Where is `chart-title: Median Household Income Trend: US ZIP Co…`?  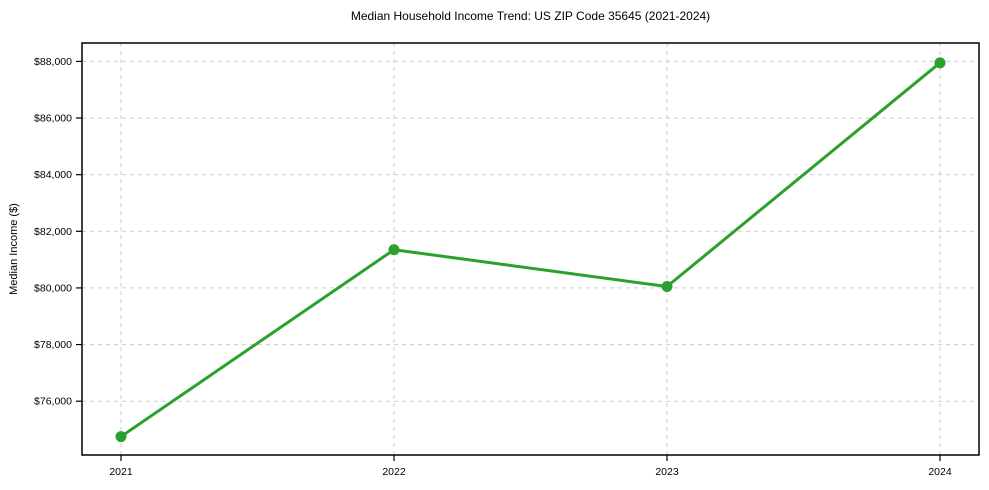
chart-title: Median Household Income Trend: US ZIP Co… is located at coordinates (530, 16).